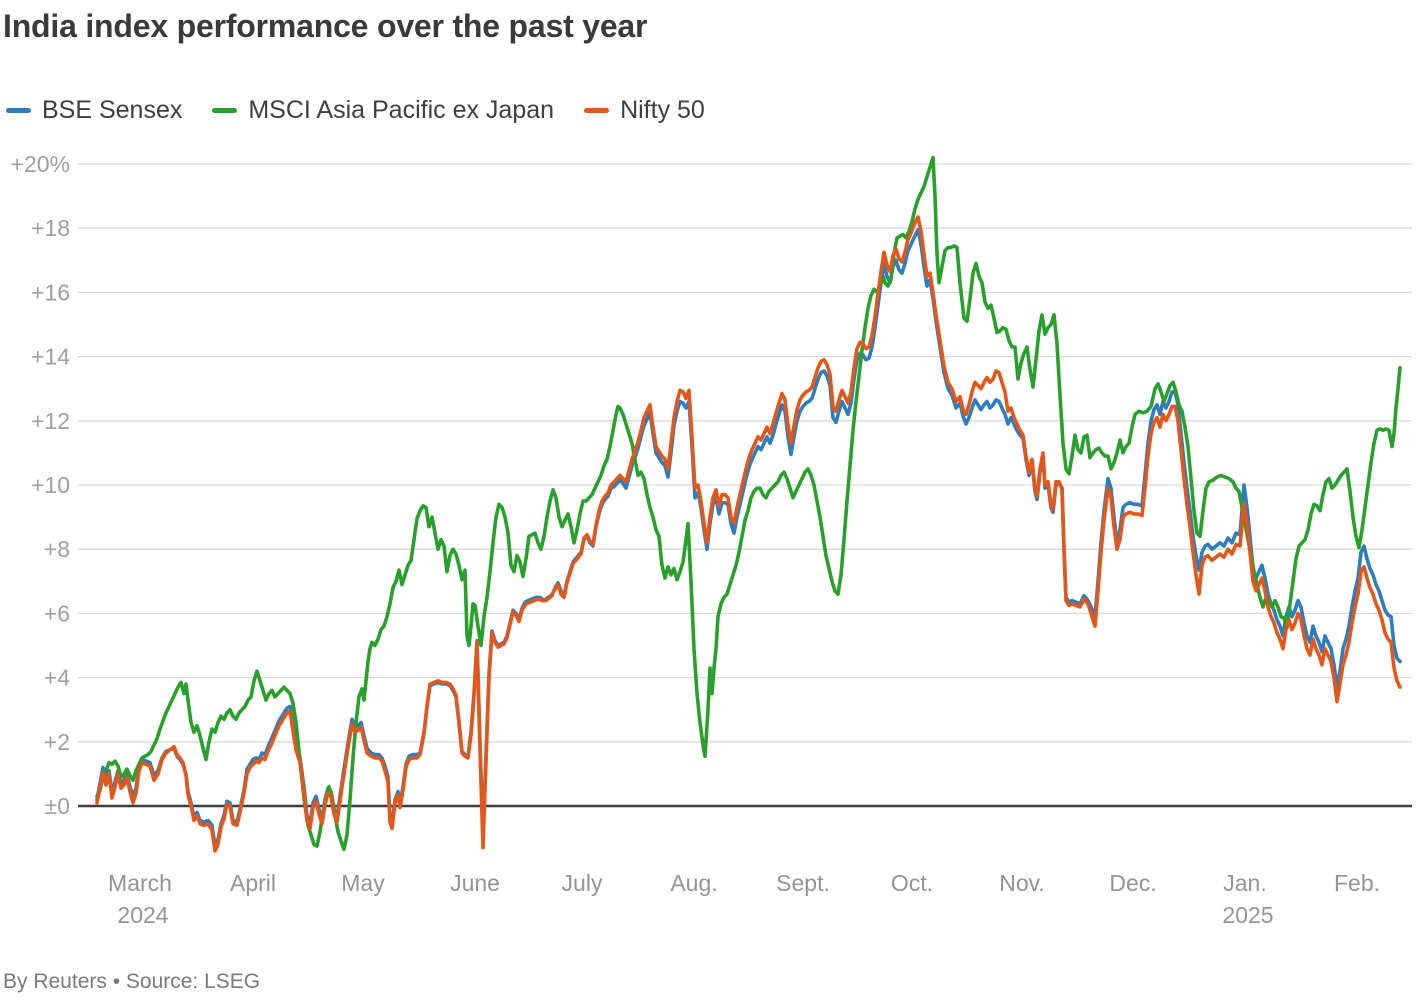 The height and width of the screenshot is (1000, 1420). Describe the element at coordinates (140, 883) in the screenshot. I see `x-tick-label: March` at that location.